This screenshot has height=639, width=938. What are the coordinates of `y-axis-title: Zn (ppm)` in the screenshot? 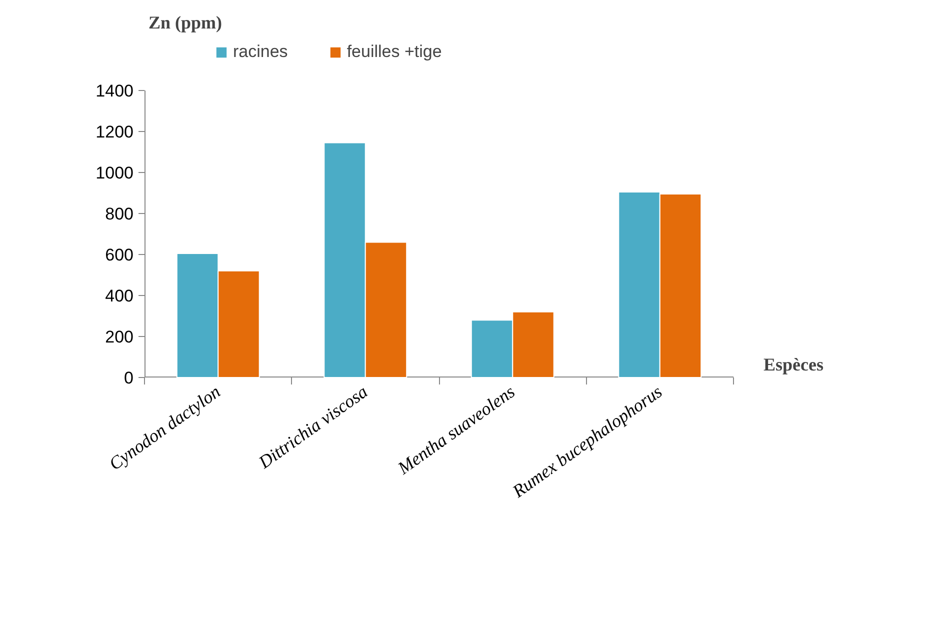 It's located at (185, 22).